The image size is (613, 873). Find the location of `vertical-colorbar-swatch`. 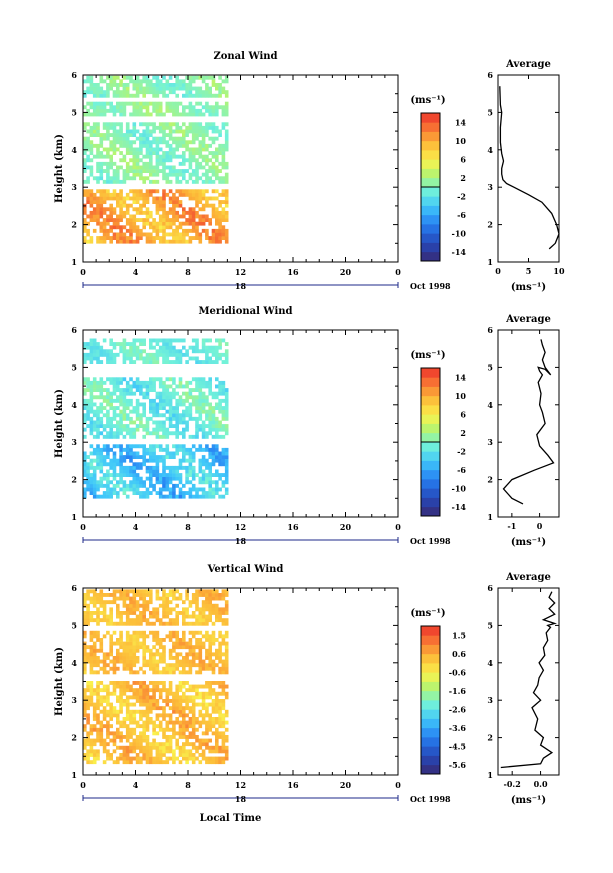

vertical-colorbar-swatch is located at coordinates (430, 631).